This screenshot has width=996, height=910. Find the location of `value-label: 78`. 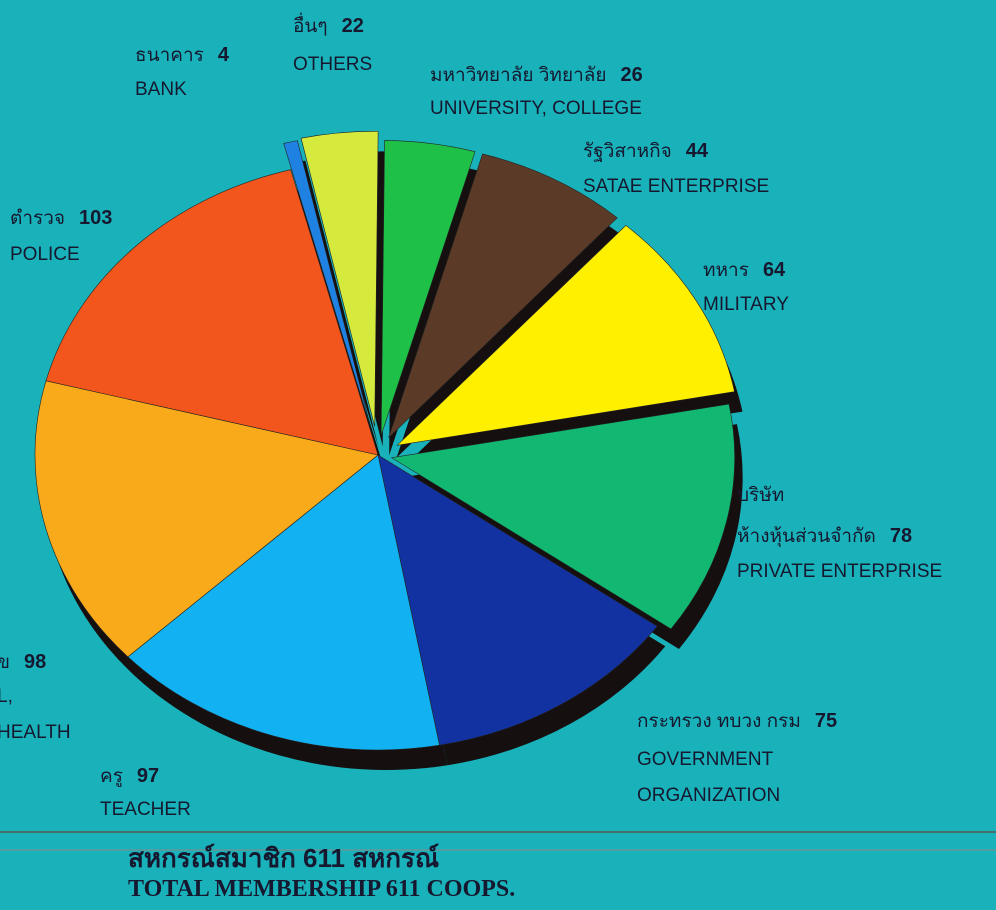

value-label: 78 is located at coordinates (901, 536).